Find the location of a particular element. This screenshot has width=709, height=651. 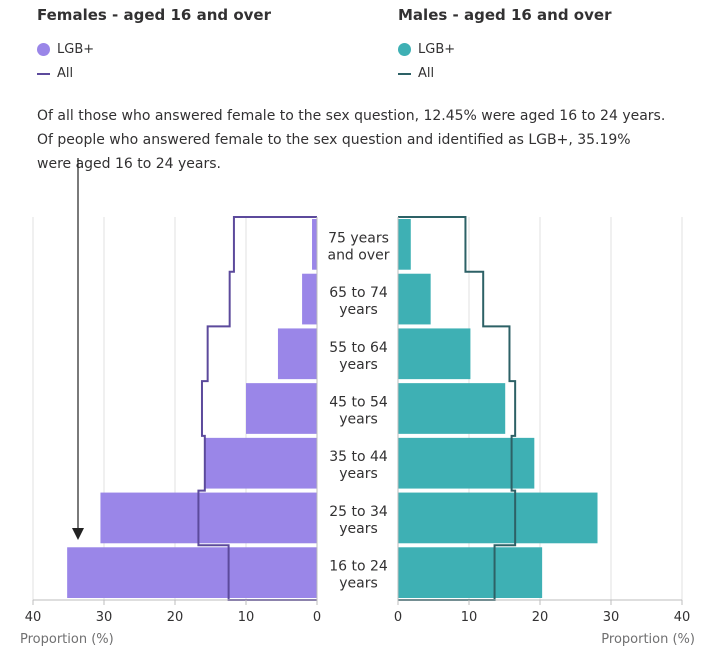

category-label: 55 to 64 is located at coordinates (358, 348).